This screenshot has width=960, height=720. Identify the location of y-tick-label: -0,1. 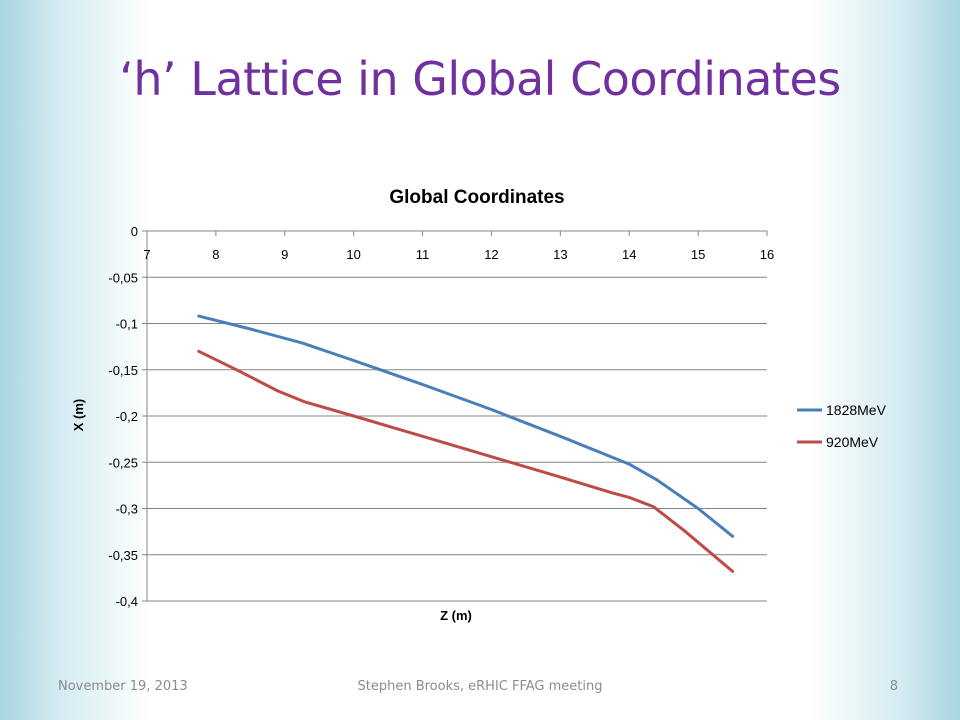
(127, 324).